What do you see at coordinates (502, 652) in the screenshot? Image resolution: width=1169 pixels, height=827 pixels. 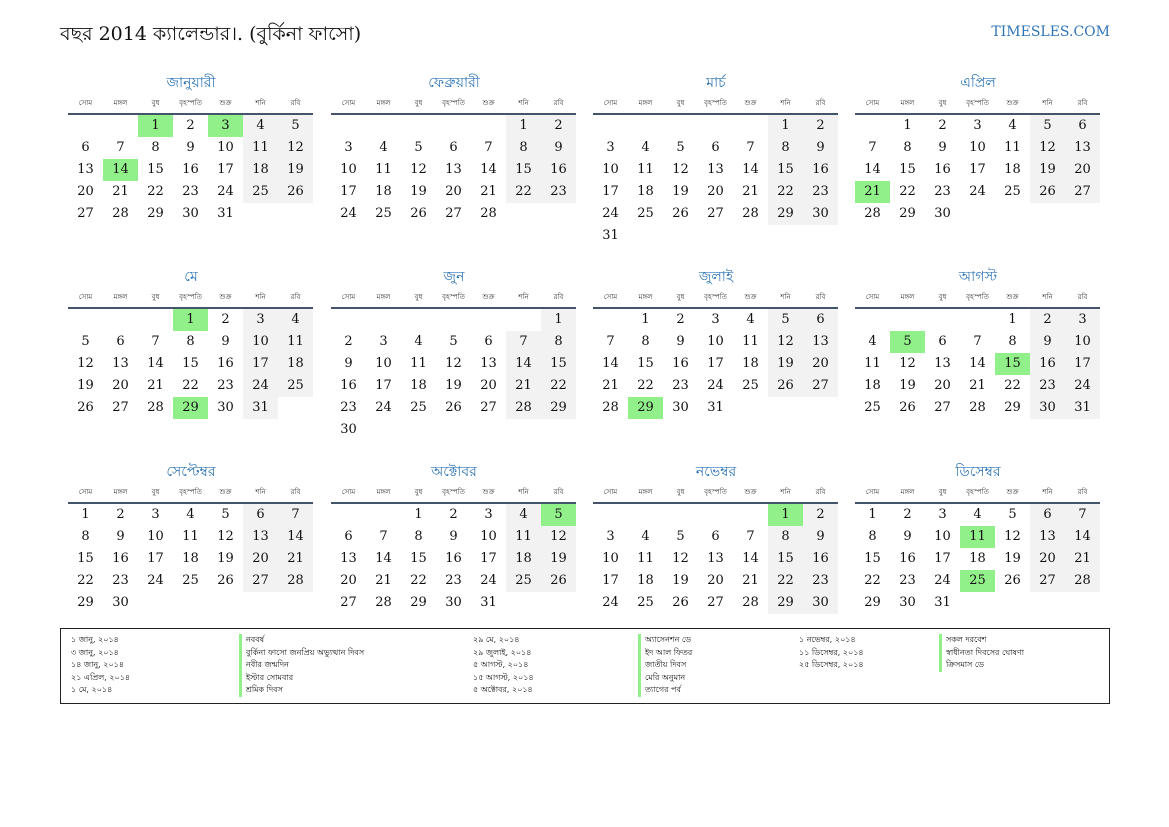 I see `holiday-date: ২৯ জুলাই, ২০১৪` at bounding box center [502, 652].